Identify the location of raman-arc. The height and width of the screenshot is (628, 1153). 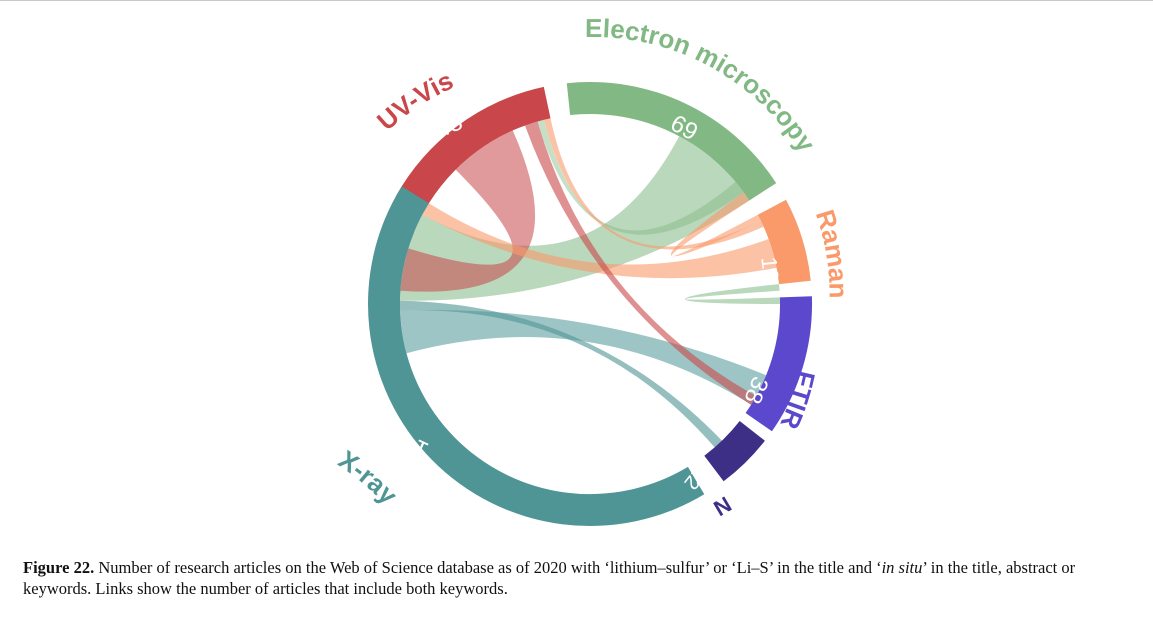
(784, 242).